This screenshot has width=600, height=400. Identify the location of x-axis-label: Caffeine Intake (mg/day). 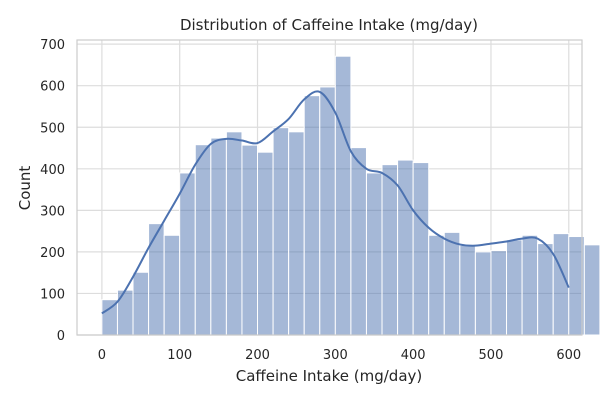
(329, 376).